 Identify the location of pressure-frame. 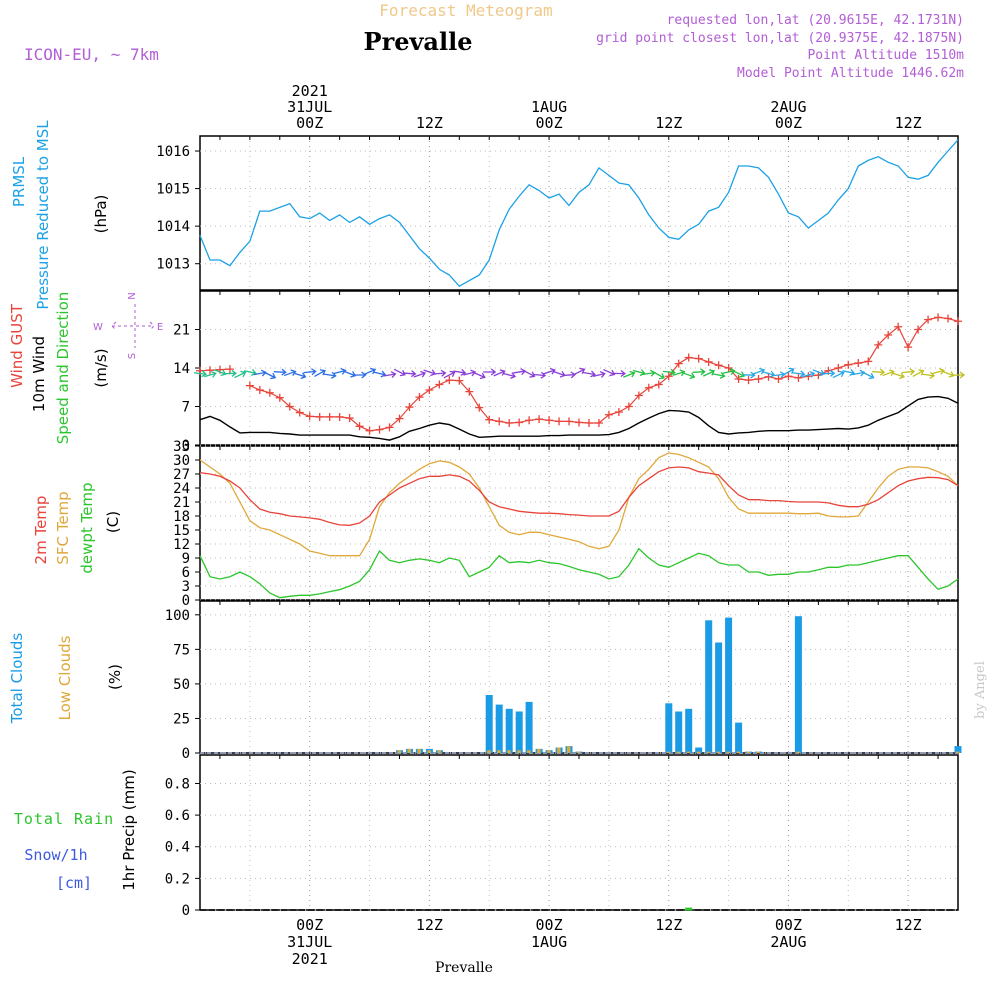
(579, 213).